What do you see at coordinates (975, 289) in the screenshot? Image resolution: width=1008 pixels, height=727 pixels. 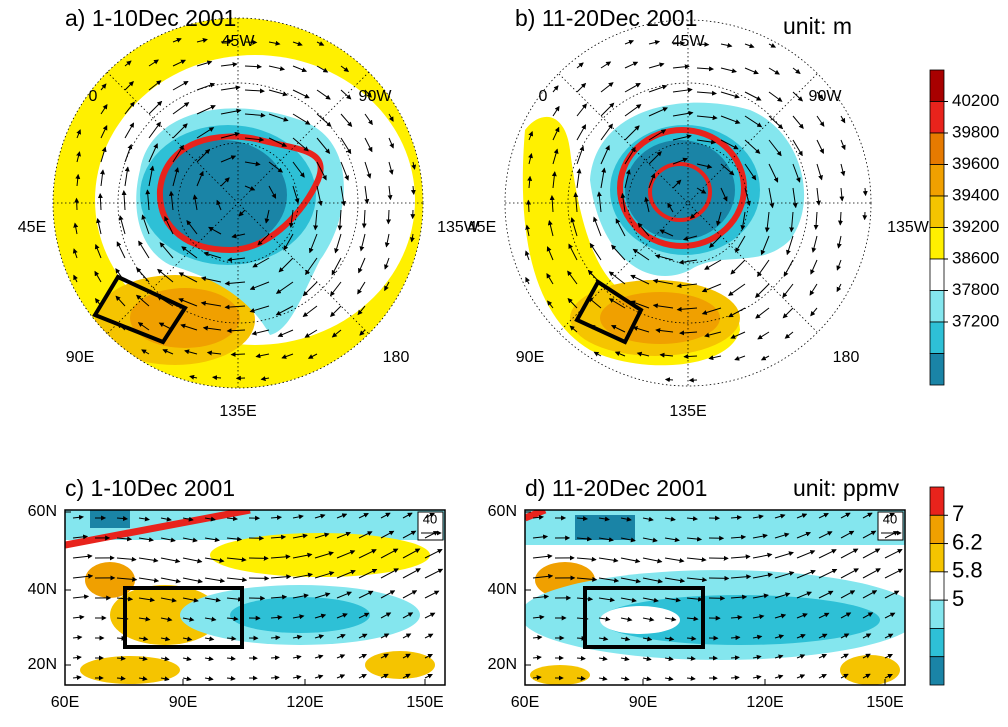 I see `colorbar-label: 37800` at bounding box center [975, 289].